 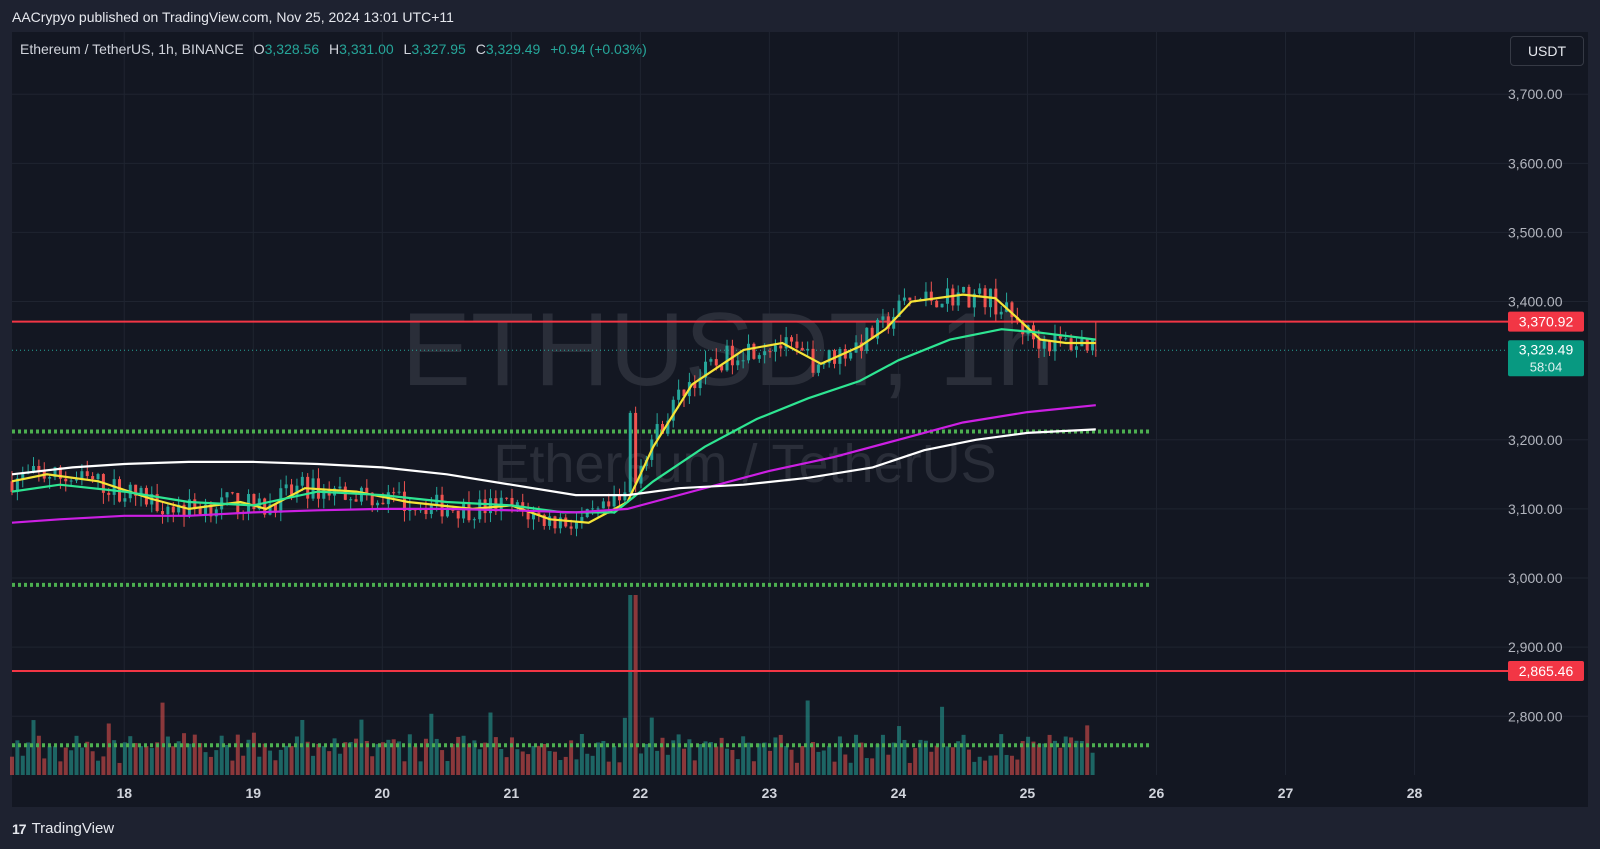 What do you see at coordinates (800, 828) in the screenshot?
I see `bottom-bar` at bounding box center [800, 828].